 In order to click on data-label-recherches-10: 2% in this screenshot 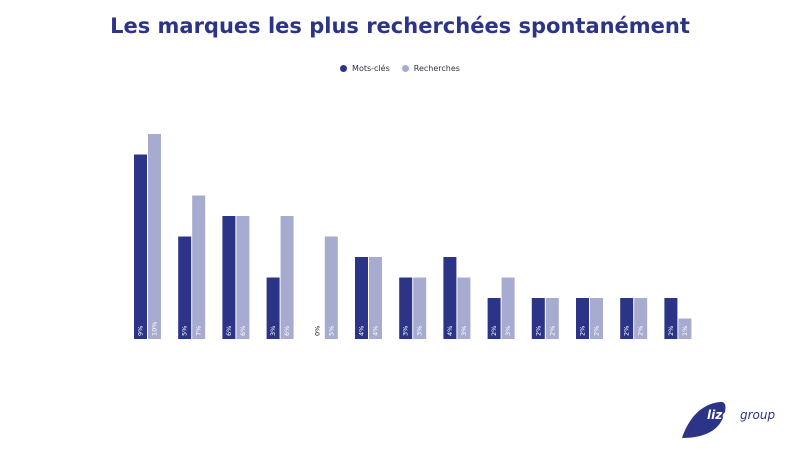, I will do `click(552, 331)`.